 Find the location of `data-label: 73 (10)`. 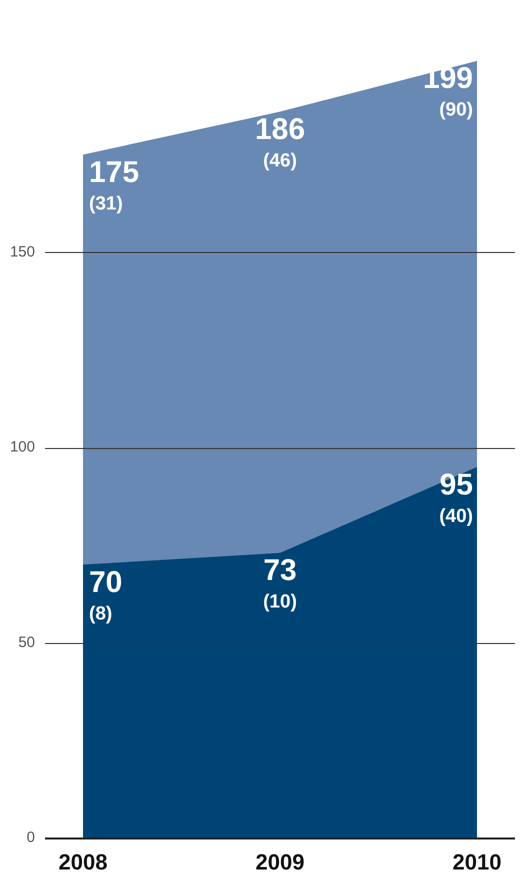

data-label: 73 (10) is located at coordinates (280, 583).